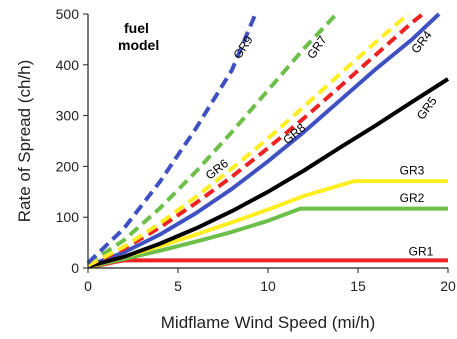  Describe the element at coordinates (268, 322) in the screenshot. I see `x-axis-label: Midflame Wind Speed (mi/h)` at that location.